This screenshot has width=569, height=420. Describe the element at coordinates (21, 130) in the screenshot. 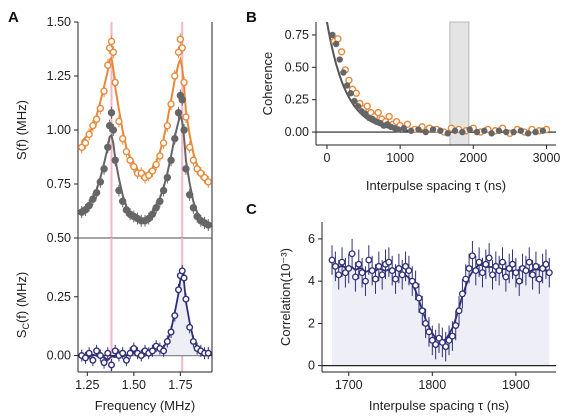

I see `y-axis-label: S(f) (MHz)` at that location.